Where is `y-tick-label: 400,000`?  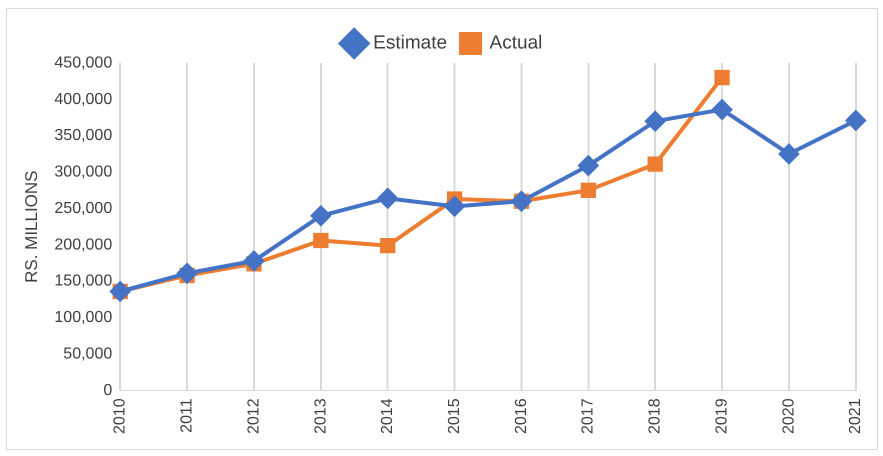 y-tick-label: 400,000 is located at coordinates (83, 99).